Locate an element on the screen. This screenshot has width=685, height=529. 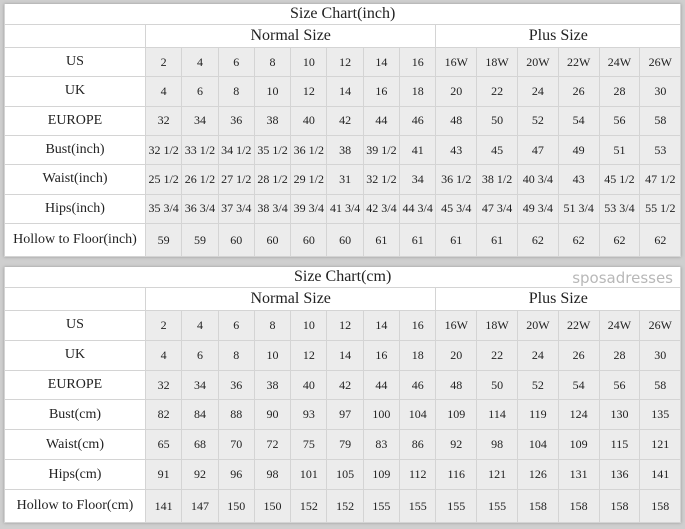
size-cell: 115 is located at coordinates (619, 445).